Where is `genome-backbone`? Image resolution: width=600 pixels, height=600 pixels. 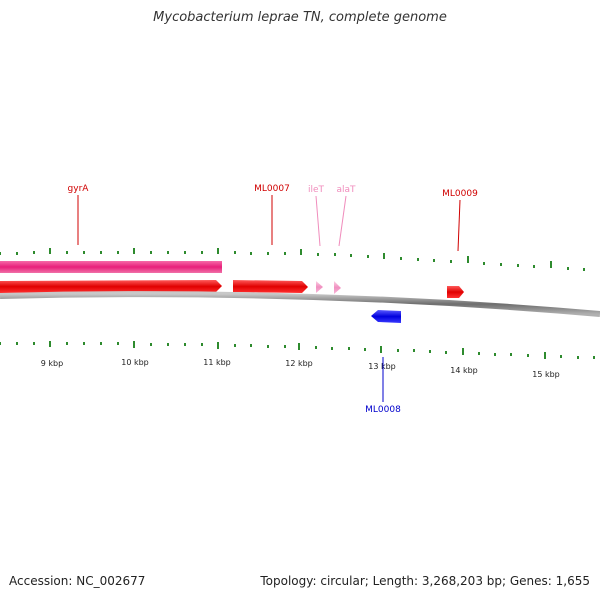
genome-backbone is located at coordinates (300, 304).